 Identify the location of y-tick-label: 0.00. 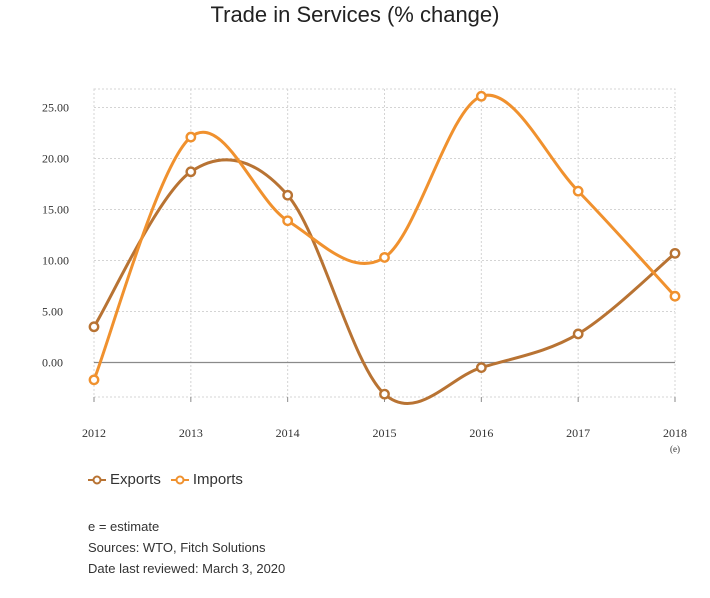
(52, 363).